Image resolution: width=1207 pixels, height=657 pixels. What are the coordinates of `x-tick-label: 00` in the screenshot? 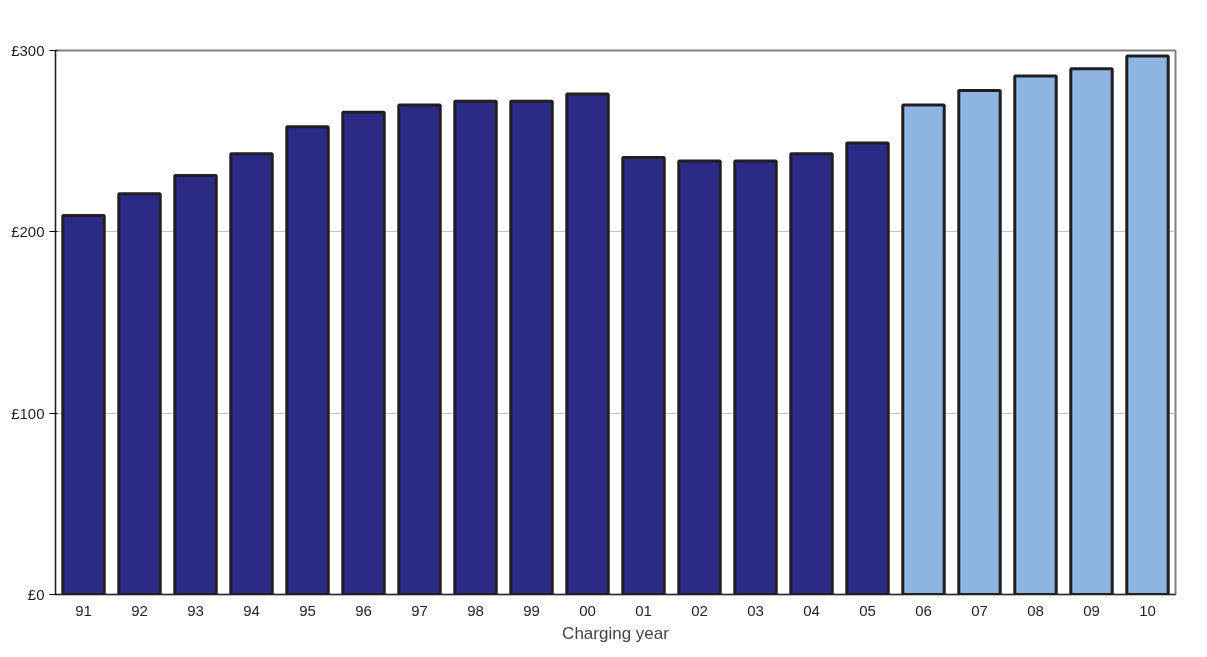 It's located at (587, 610).